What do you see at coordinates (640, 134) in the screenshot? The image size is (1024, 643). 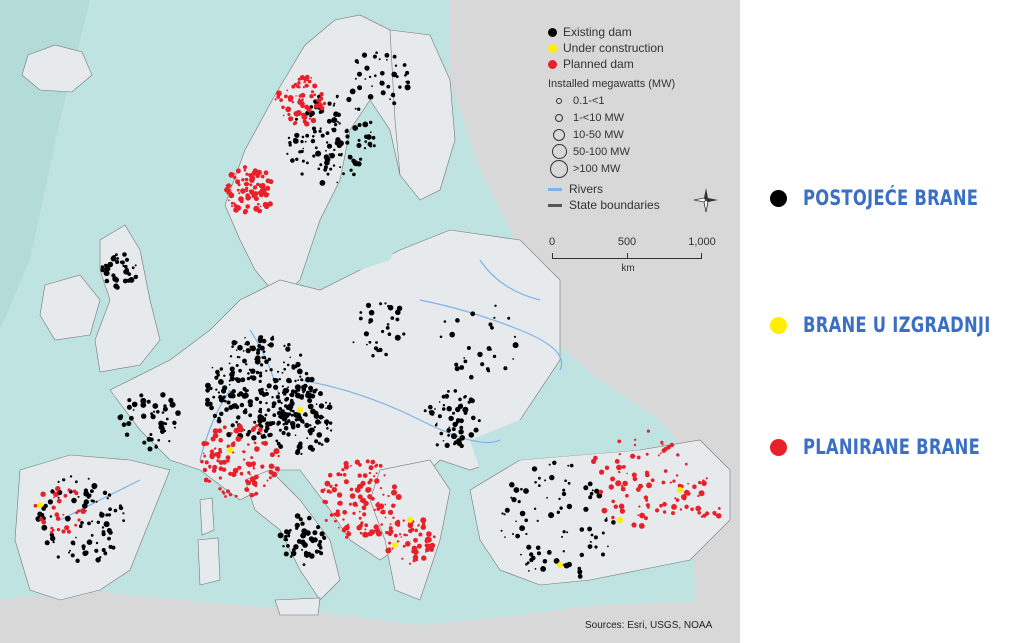 I see `size-row: 10-50 MW` at bounding box center [640, 134].